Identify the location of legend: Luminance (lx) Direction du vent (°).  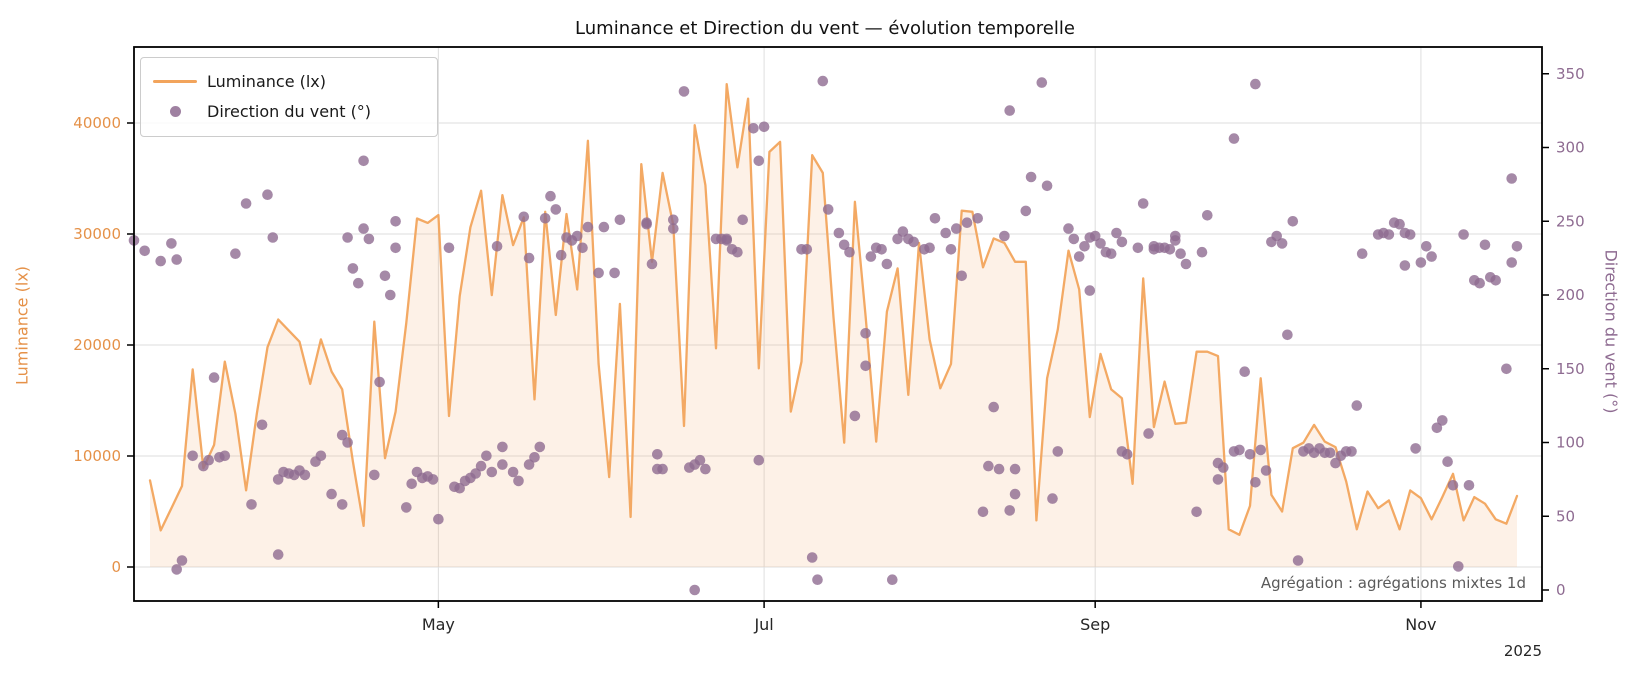
(289, 97).